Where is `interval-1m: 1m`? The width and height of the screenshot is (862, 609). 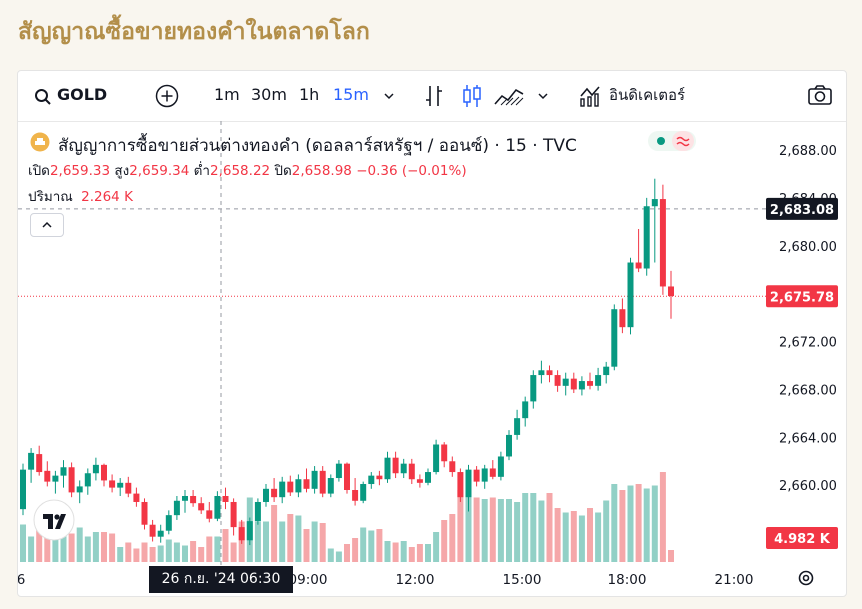
interval-1m: 1m is located at coordinates (227, 94).